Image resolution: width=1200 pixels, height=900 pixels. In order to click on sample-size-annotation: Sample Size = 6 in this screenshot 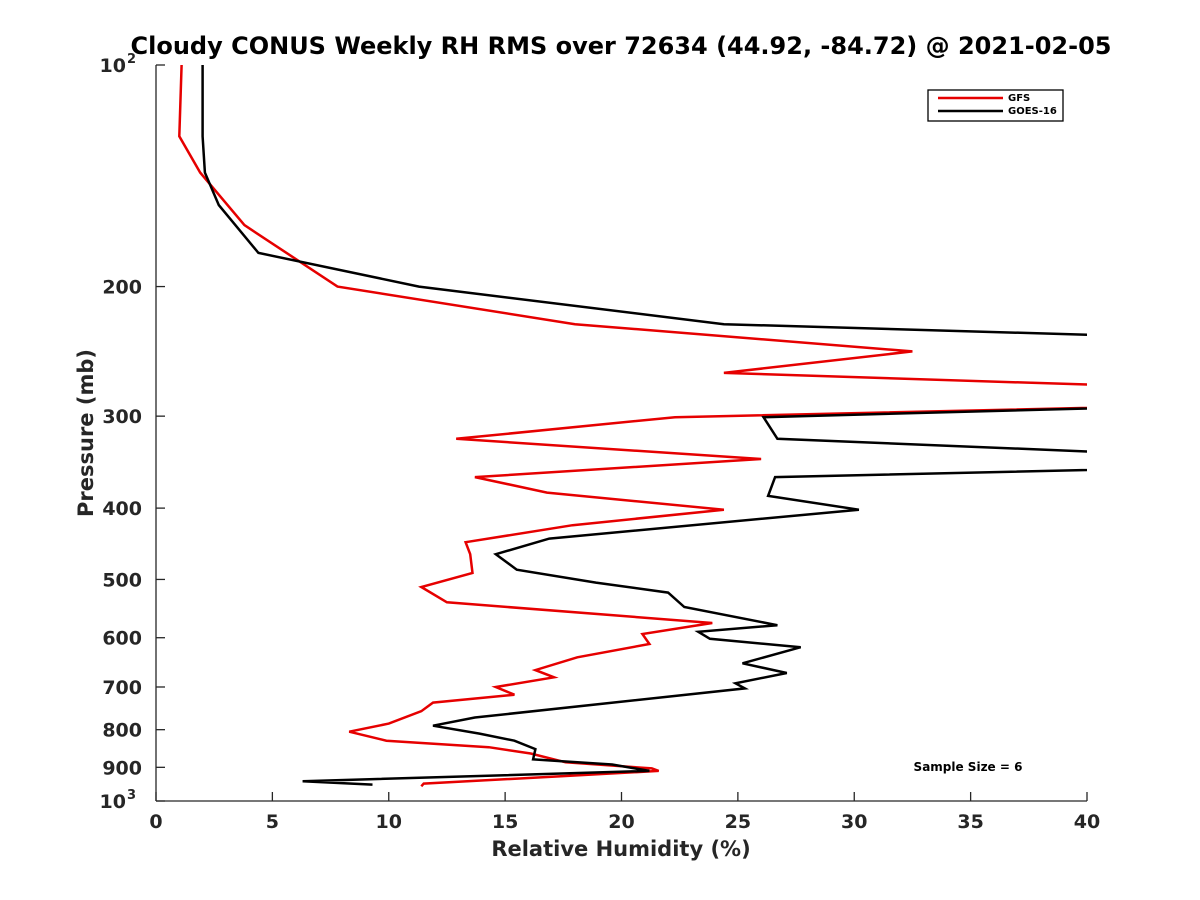, I will do `click(968, 767)`.